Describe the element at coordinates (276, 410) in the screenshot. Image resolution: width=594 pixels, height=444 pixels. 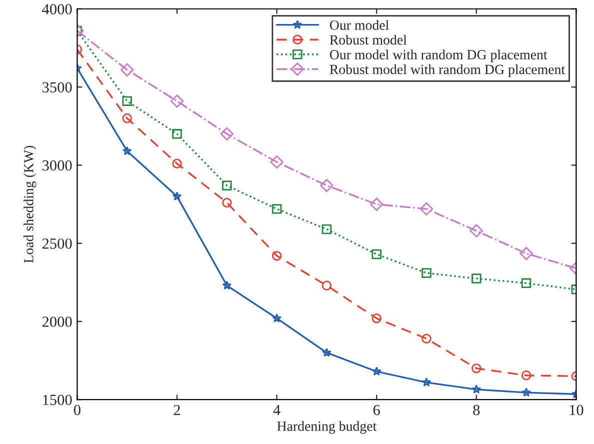
I see `x-tick-label: 4` at that location.